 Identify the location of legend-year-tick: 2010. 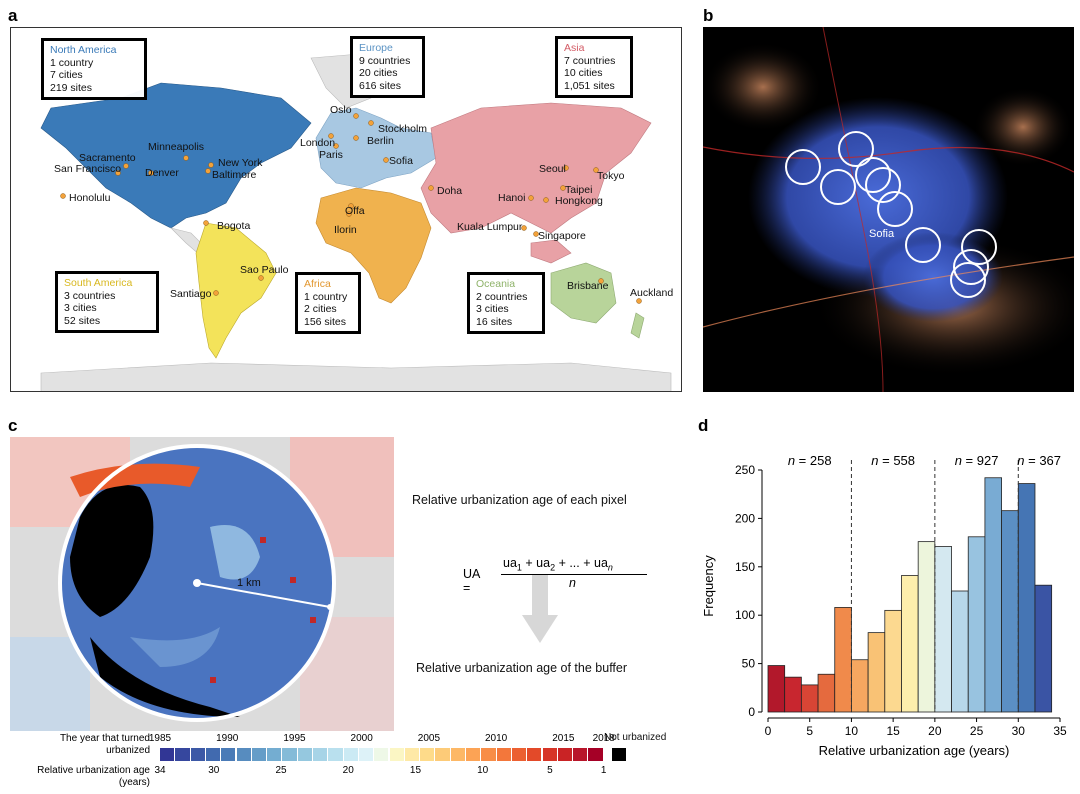
(496, 738).